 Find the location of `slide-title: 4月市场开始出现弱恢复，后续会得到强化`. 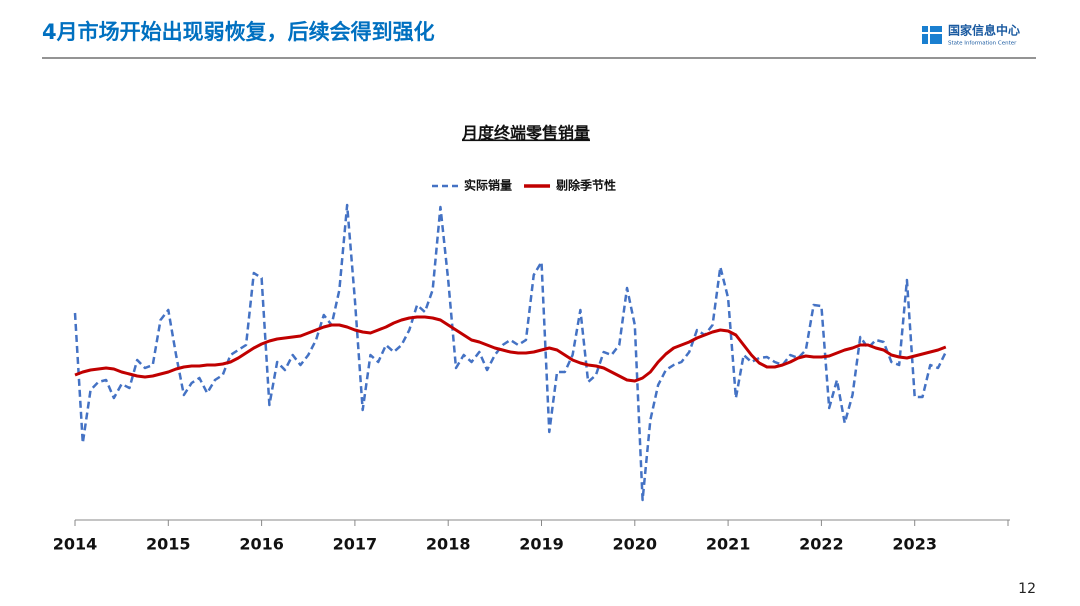

slide-title: 4月市场开始出现弱恢复，后续会得到强化 is located at coordinates (238, 32).